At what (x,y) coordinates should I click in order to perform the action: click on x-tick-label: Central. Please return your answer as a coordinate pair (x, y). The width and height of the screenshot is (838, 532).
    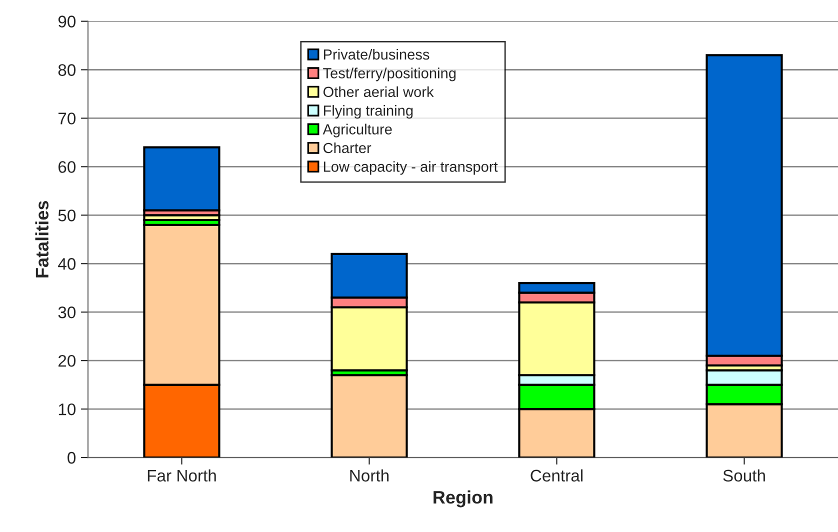
    Looking at the image, I should click on (556, 475).